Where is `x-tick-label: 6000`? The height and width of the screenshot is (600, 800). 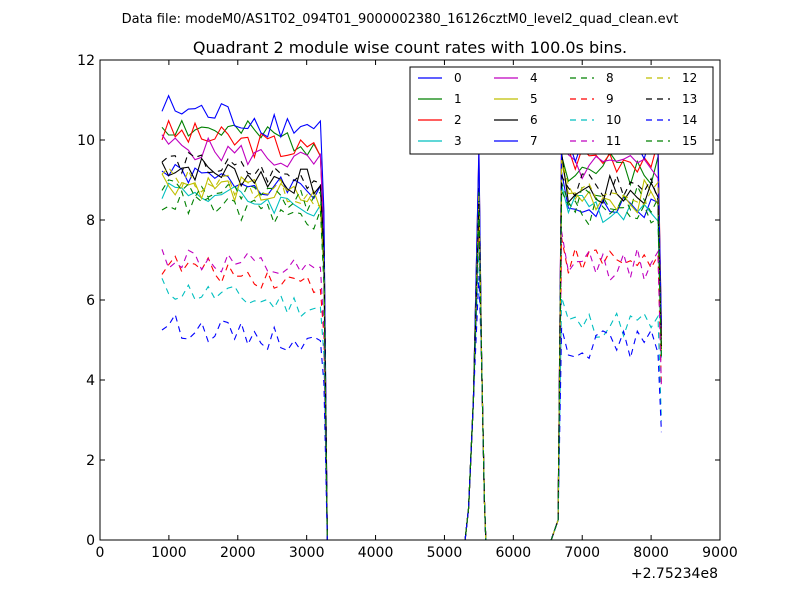
x-tick-label: 6000 is located at coordinates (514, 553).